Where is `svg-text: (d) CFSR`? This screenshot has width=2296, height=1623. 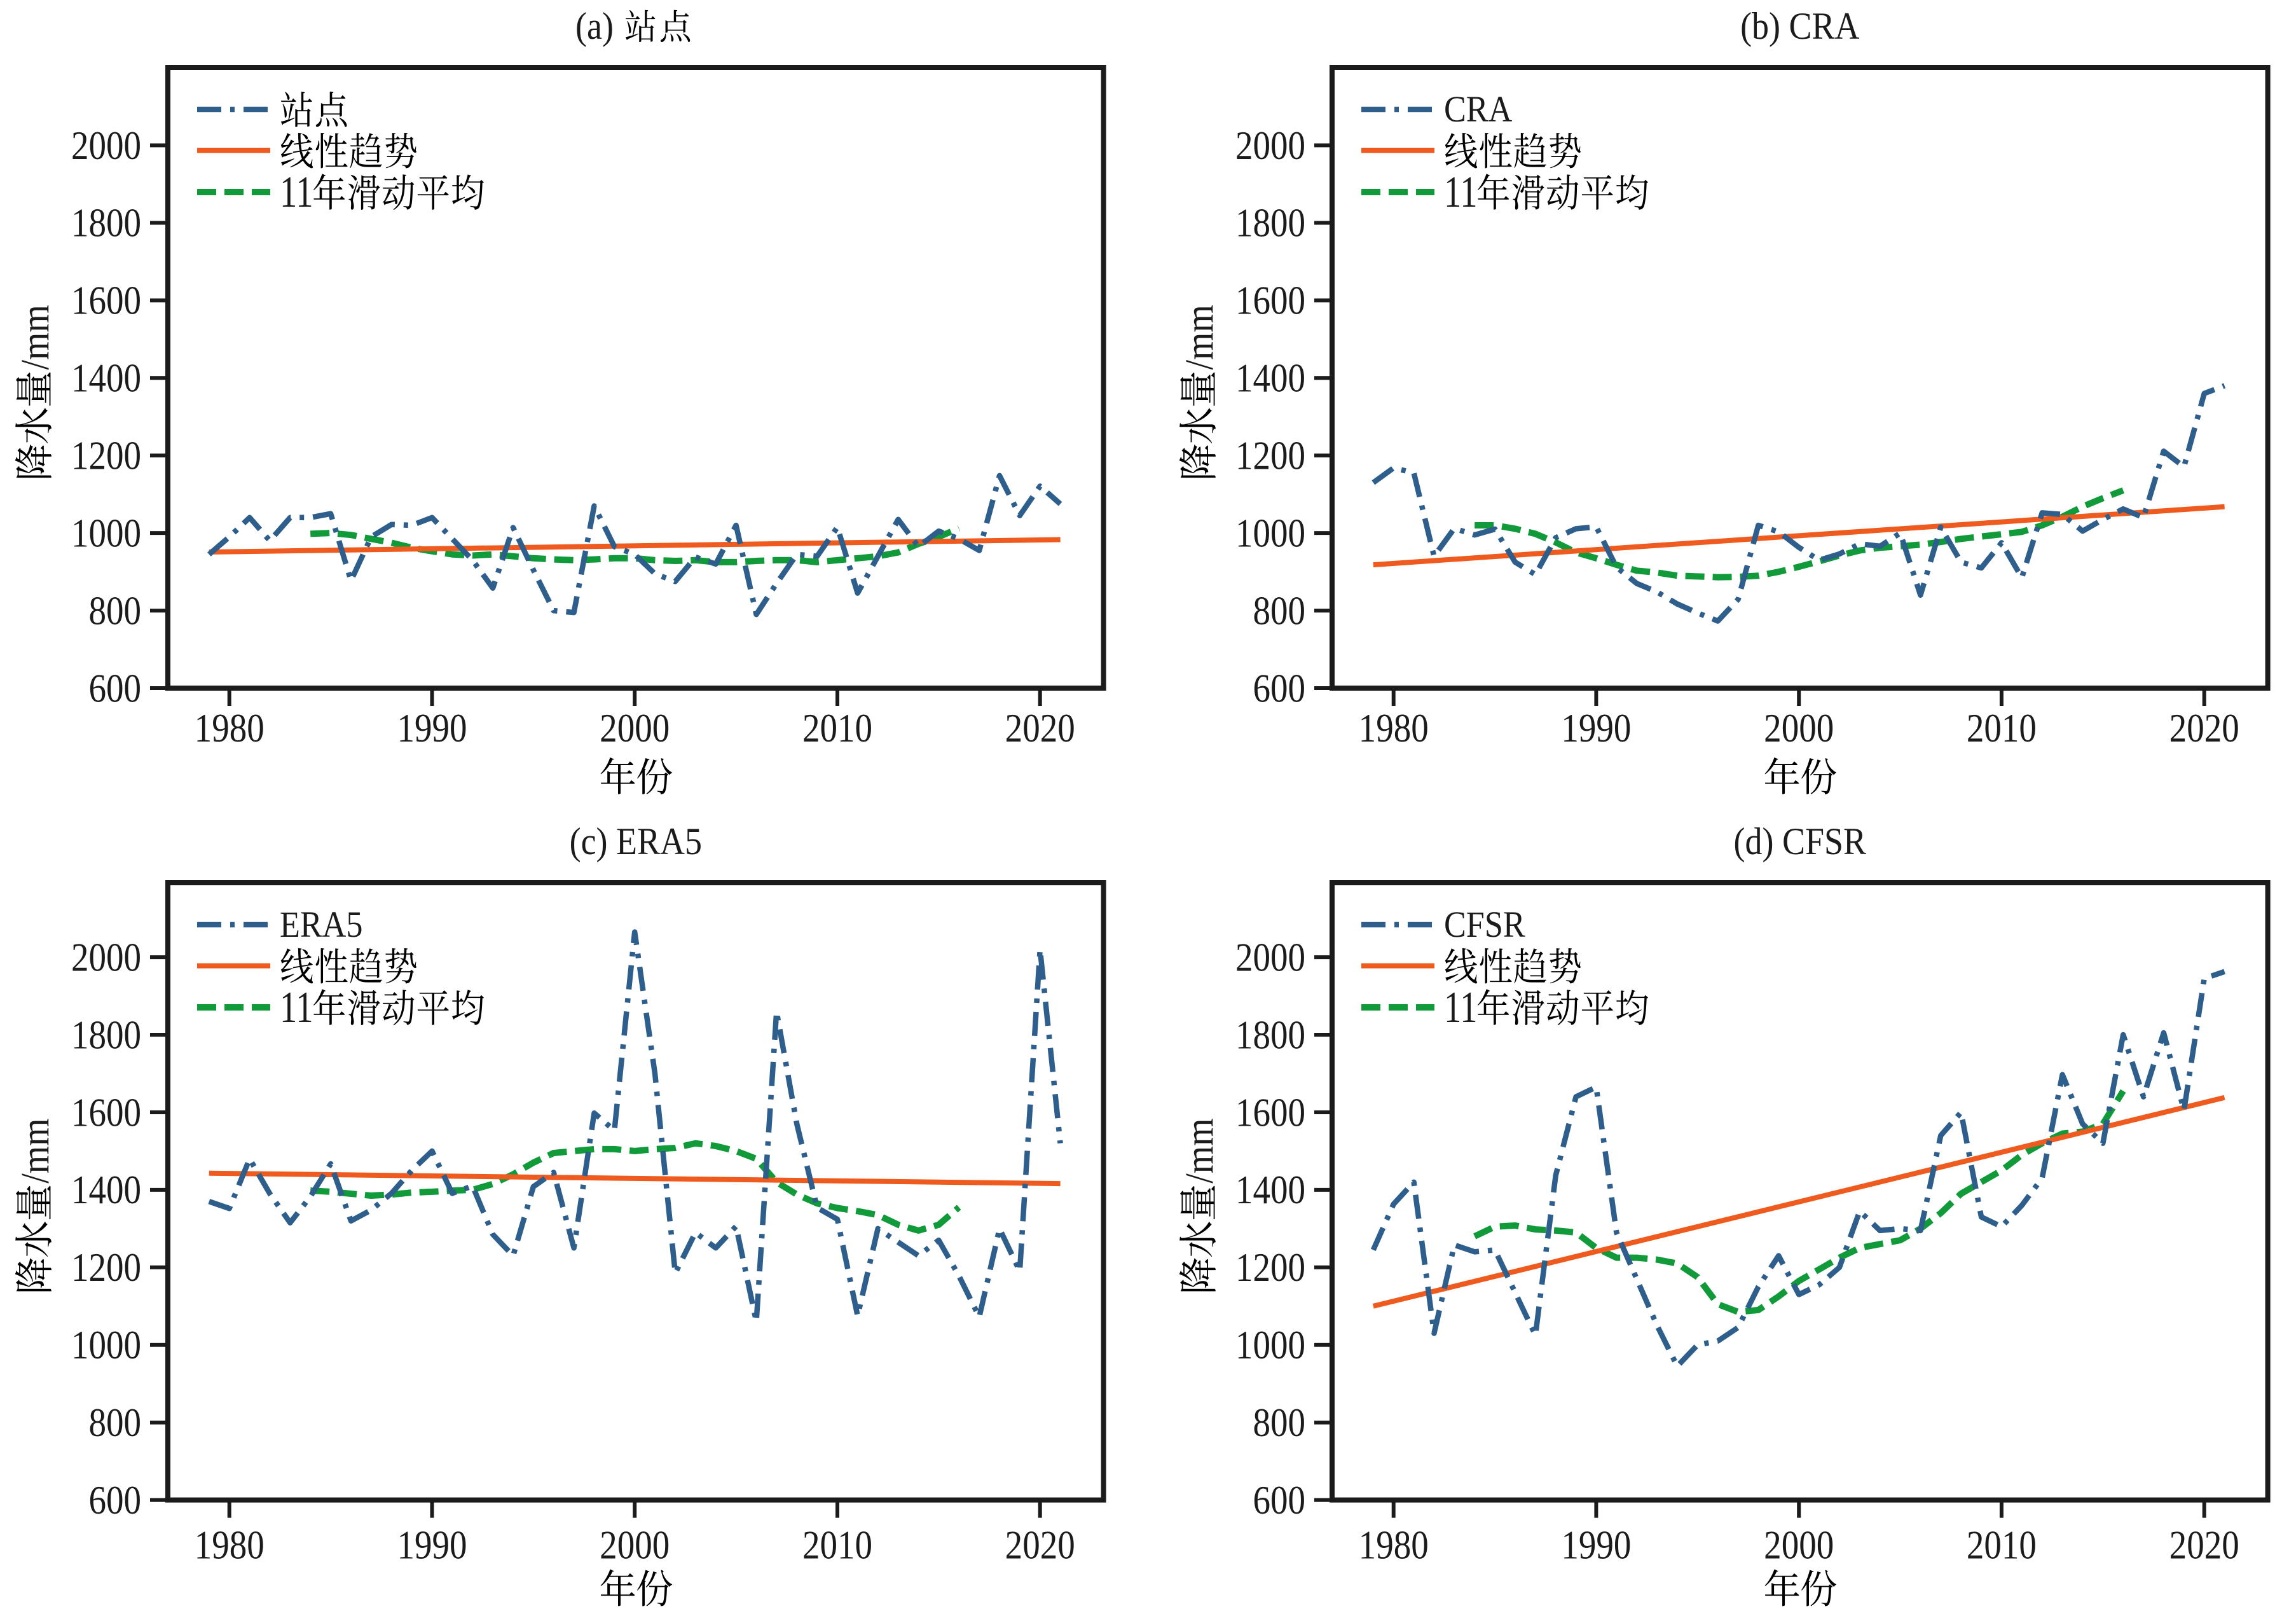 svg-text: (d) CFSR is located at coordinates (1800, 841).